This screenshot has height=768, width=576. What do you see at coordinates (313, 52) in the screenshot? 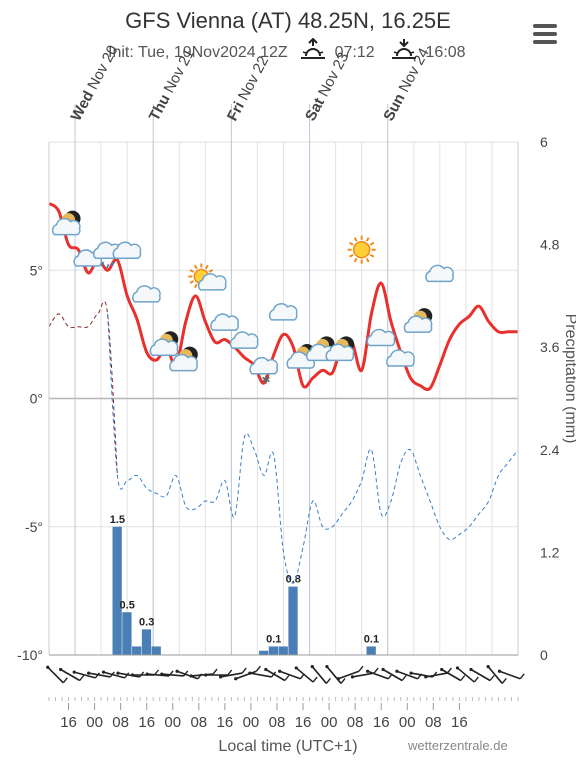
I see `sunrise-icon` at bounding box center [313, 52].